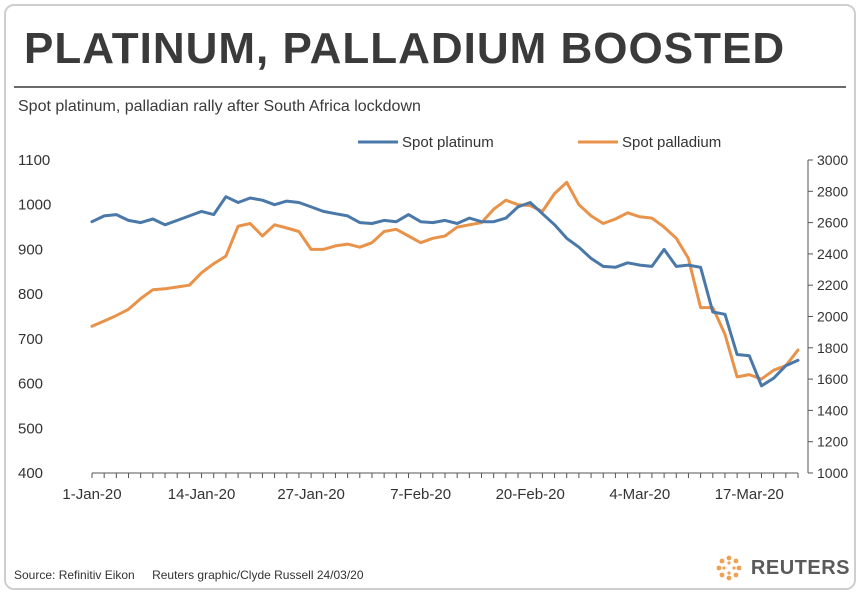 This screenshot has width=864, height=596. I want to click on x-tick-label: 14-Jan-20, so click(202, 494).